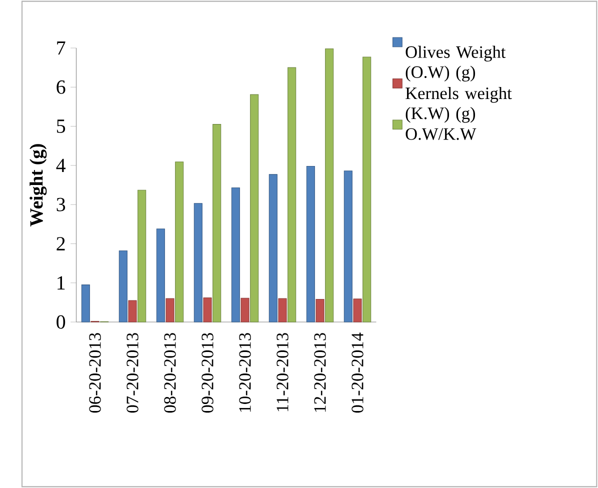 This screenshot has width=598, height=488. Describe the element at coordinates (38, 185) in the screenshot. I see `y-axis-title: Weight (g)` at that location.